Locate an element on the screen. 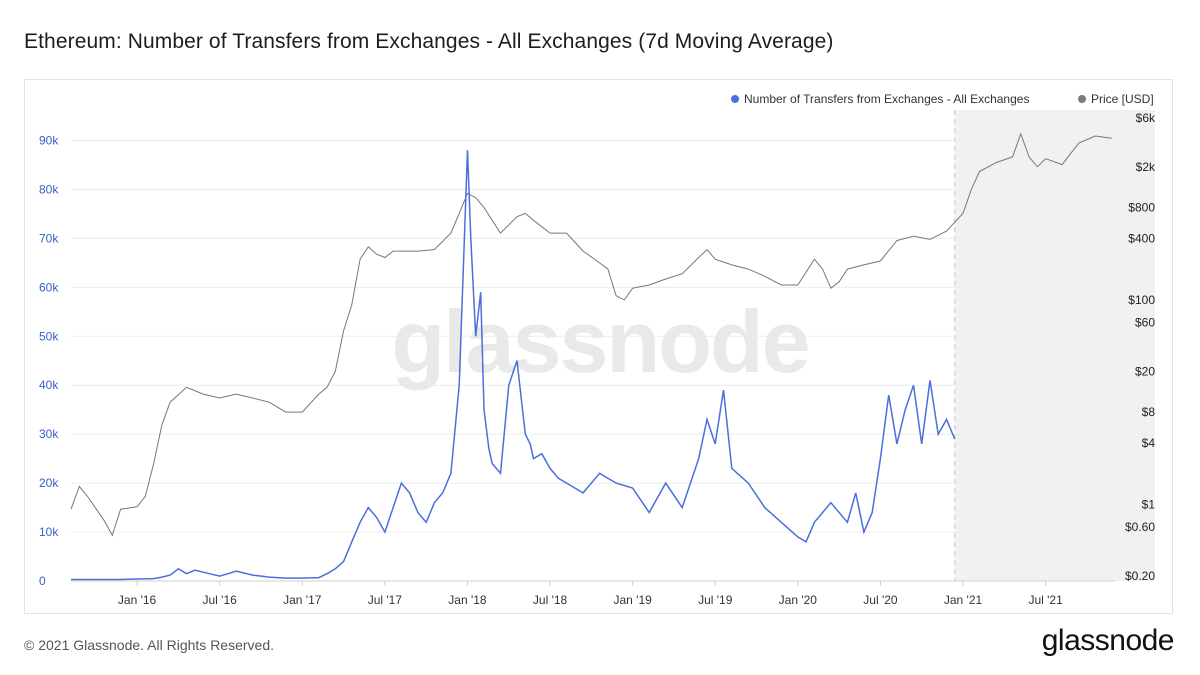 This screenshot has height=675, width=1200. legend-label-price: Price [USD] is located at coordinates (1122, 99).